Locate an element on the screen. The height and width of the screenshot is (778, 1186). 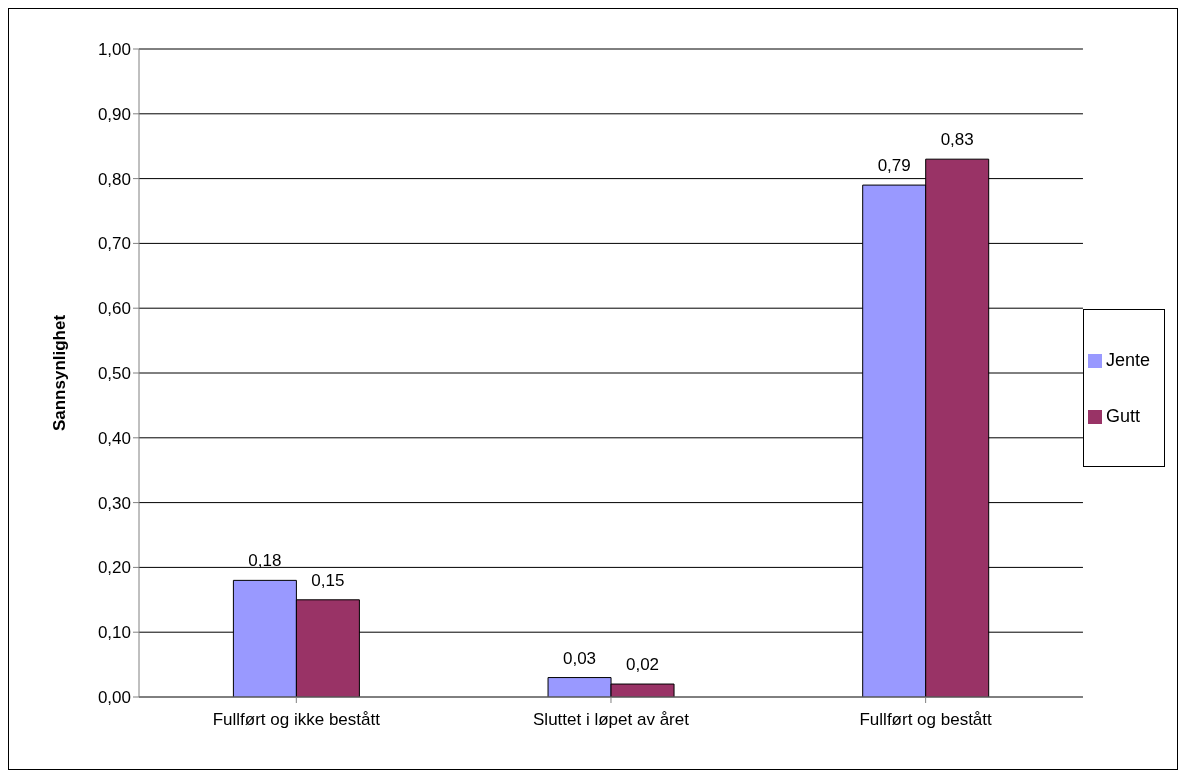
data-label: 0,83 is located at coordinates (957, 140).